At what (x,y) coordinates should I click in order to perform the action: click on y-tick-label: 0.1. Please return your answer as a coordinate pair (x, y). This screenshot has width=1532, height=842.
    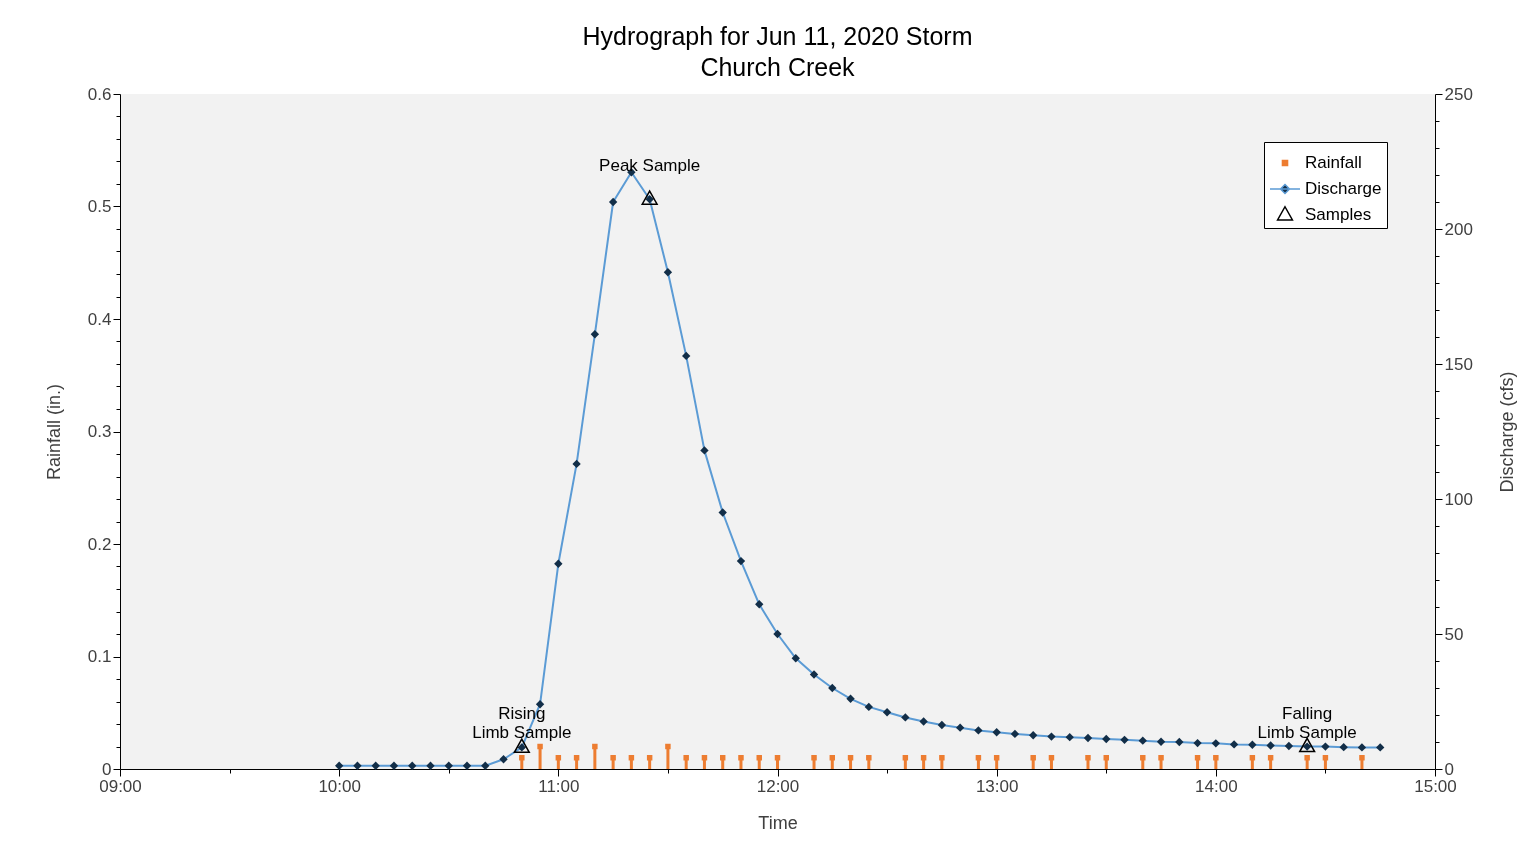
    Looking at the image, I should click on (99, 656).